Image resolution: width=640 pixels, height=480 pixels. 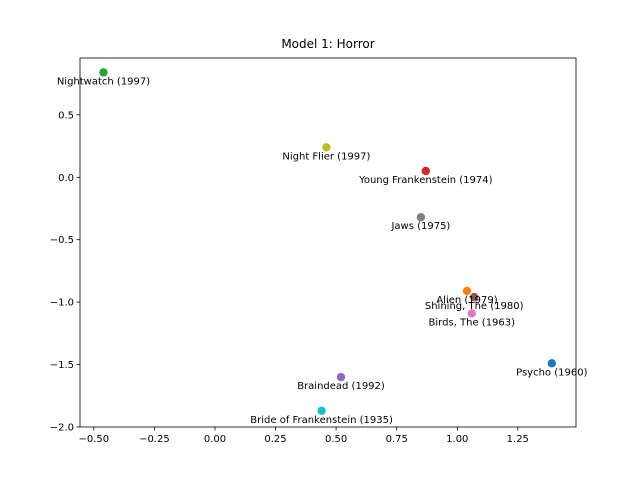 I want to click on point-label: Young Frankenstein (1974), so click(x=425, y=180).